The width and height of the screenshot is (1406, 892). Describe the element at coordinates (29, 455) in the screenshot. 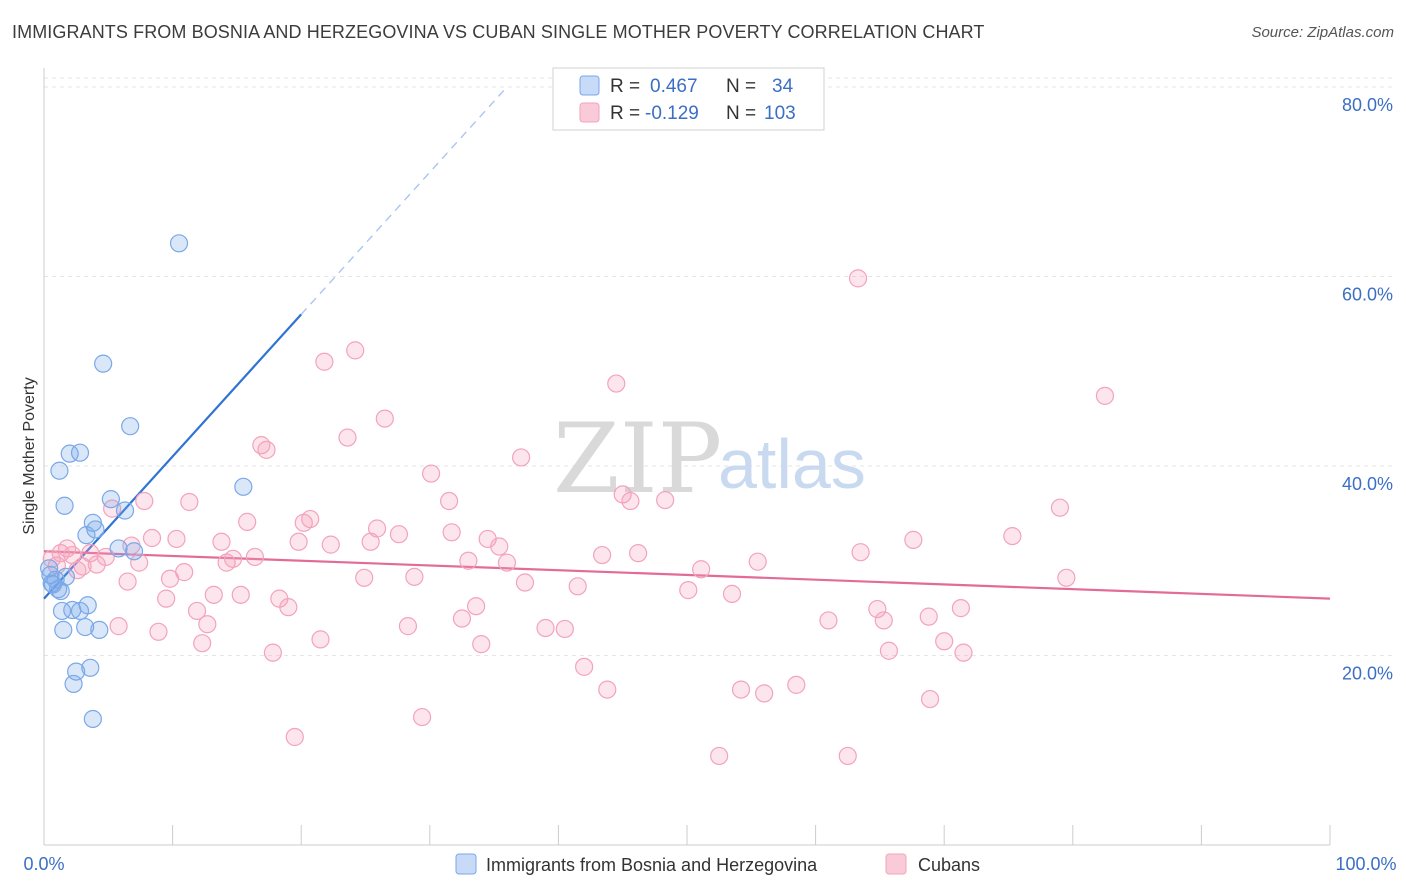

I see `y-axis-title: Single Mother Poverty` at that location.